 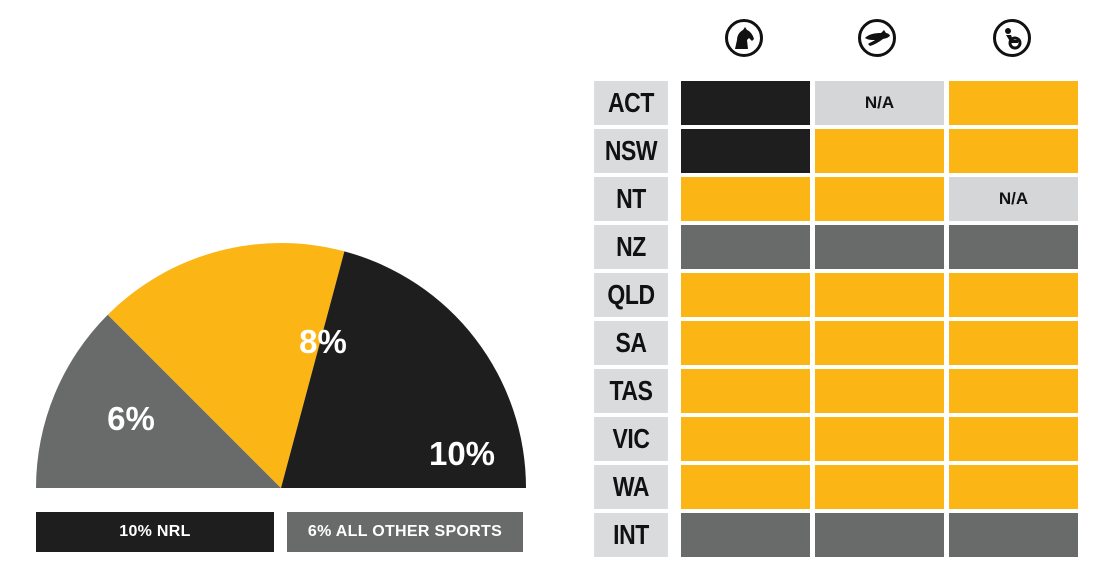 What do you see at coordinates (631, 247) in the screenshot?
I see `state-label-nz: NZ` at bounding box center [631, 247].